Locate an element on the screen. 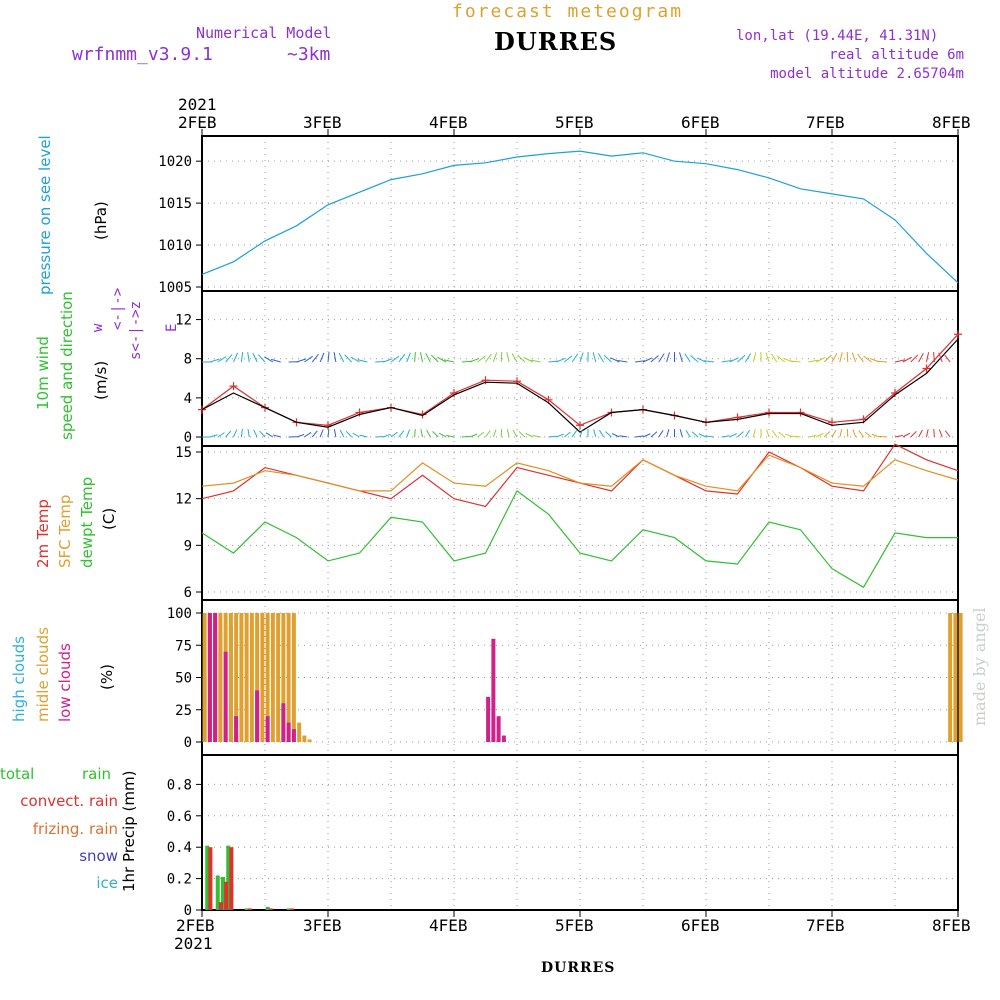 The image size is (1000, 1000). x-label-top-2: 4FEB is located at coordinates (448, 122).